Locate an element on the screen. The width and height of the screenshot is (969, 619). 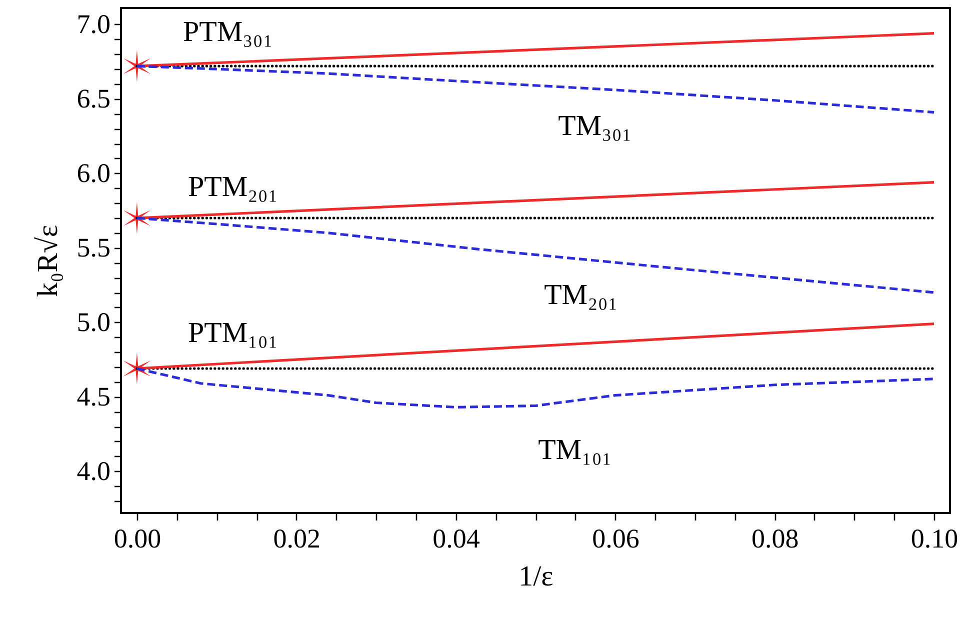
x-tick-label: 0.02 is located at coordinates (296, 539).